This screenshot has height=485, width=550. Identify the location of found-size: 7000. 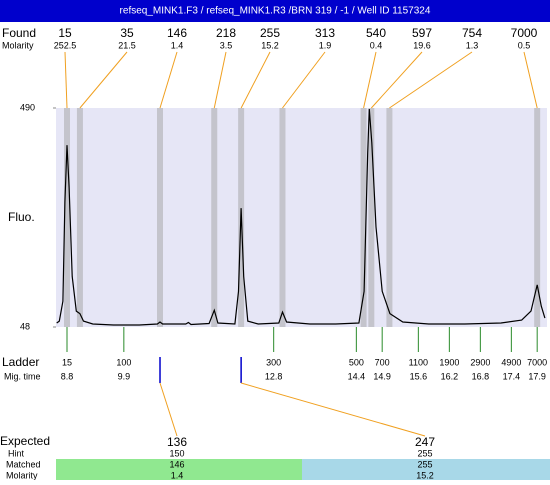
(524, 33).